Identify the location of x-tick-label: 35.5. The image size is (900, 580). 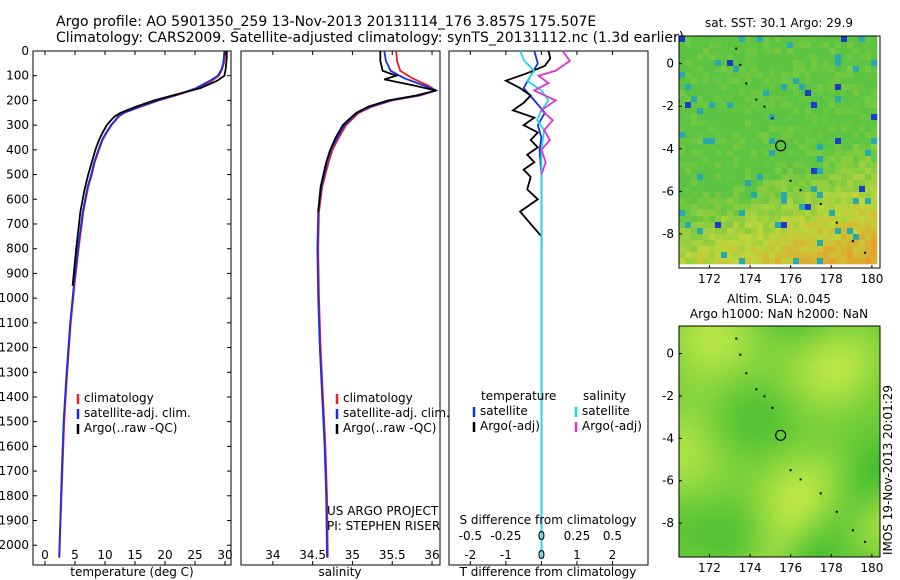
(392, 555).